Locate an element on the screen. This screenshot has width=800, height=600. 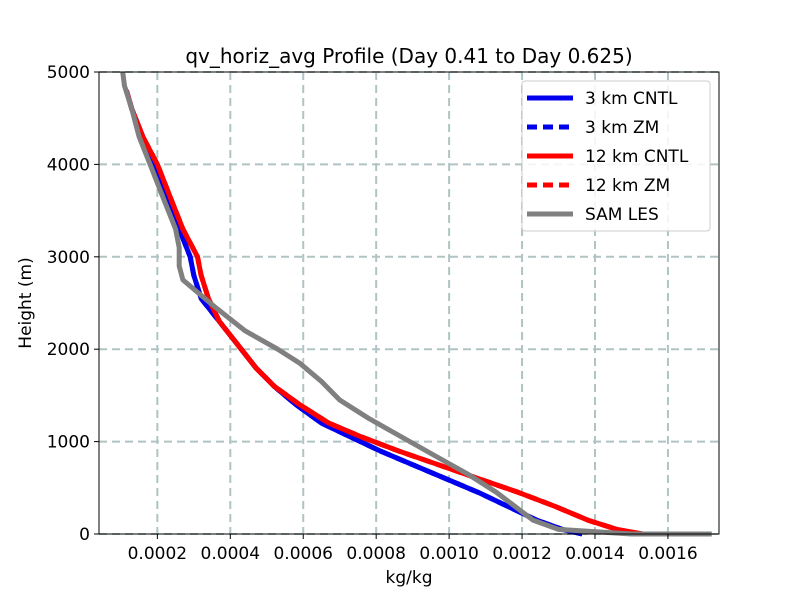
legend-label: 12 km CNTL is located at coordinates (637, 157).